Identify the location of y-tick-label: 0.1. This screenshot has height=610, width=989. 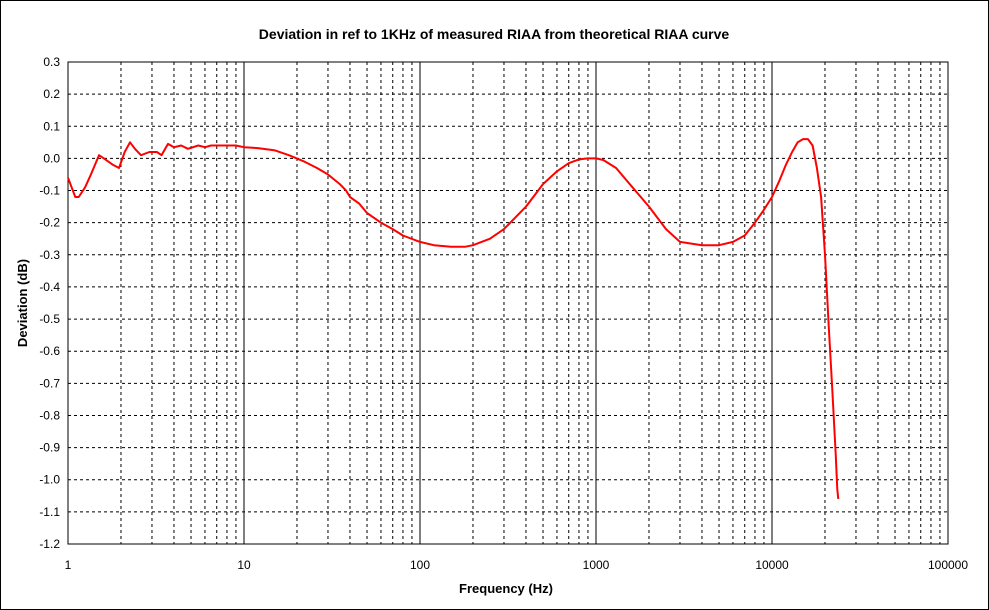
(51, 126).